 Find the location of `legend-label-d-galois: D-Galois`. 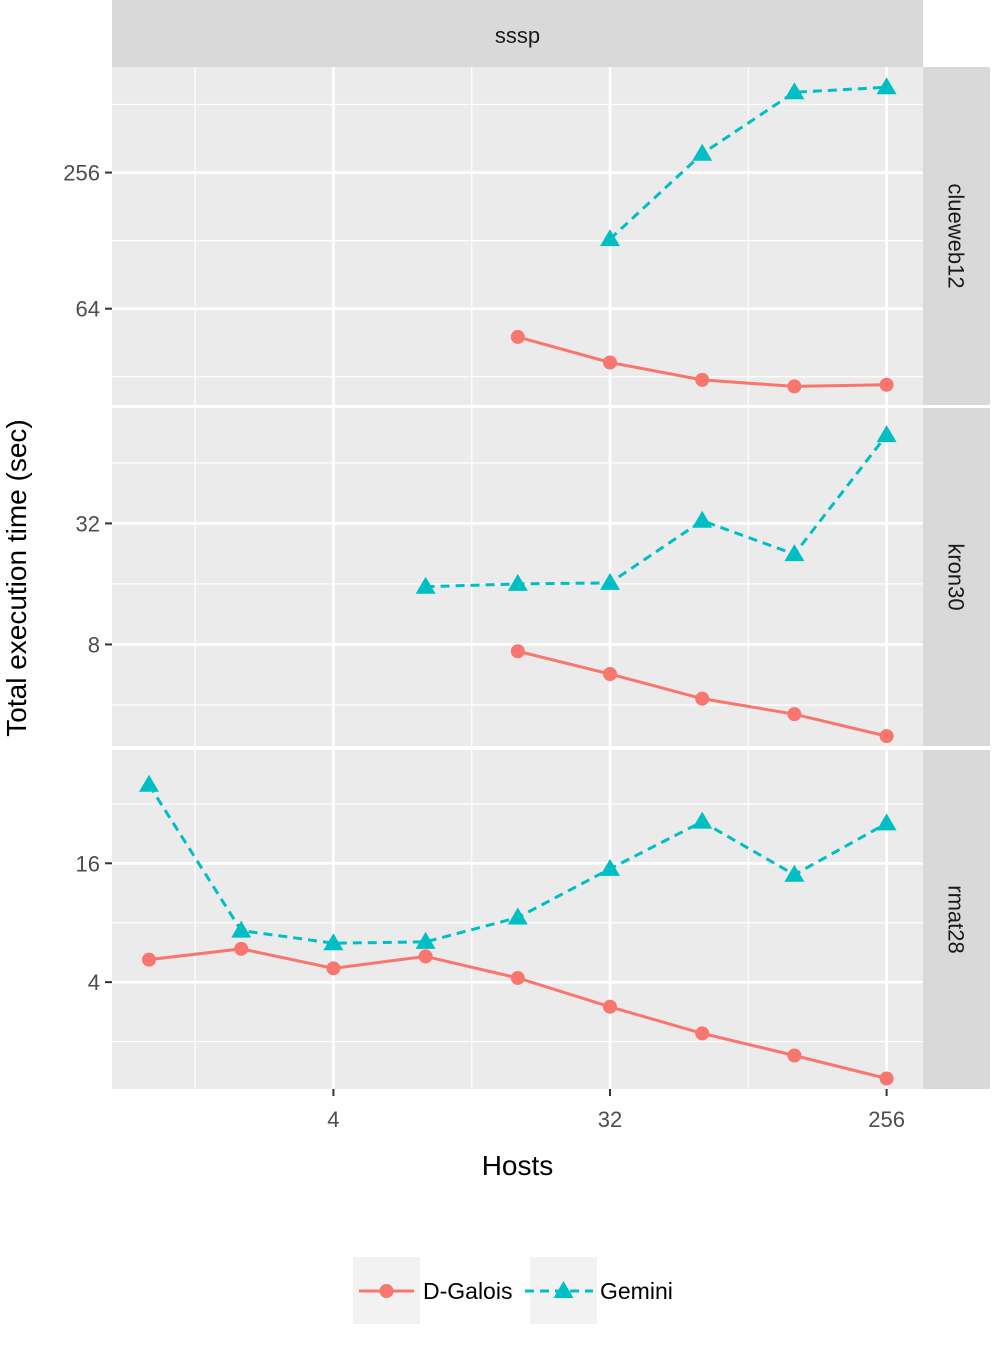

legend-label-d-galois: D-Galois is located at coordinates (467, 1291).